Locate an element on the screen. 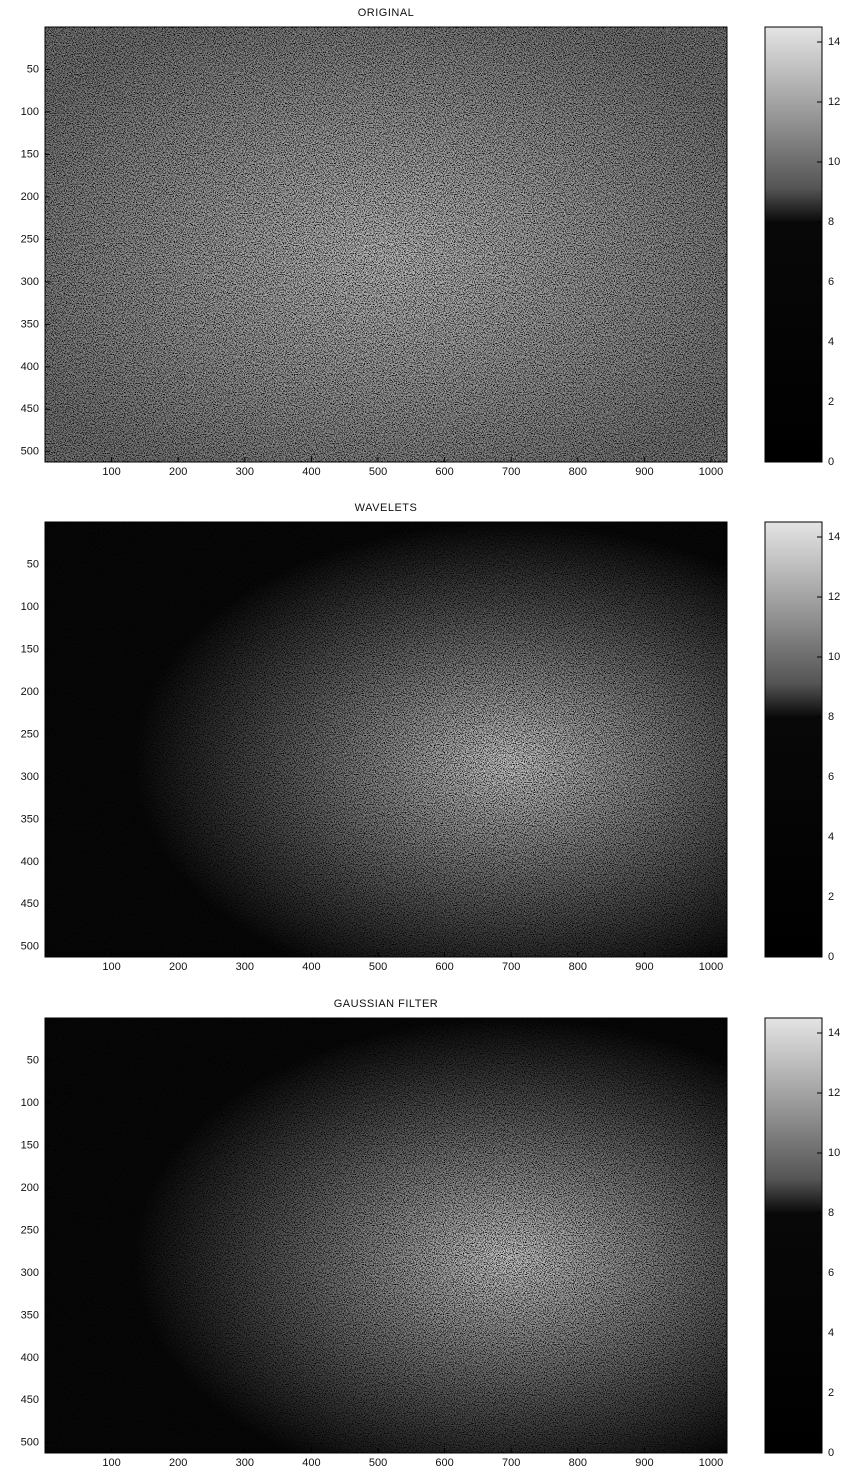  chart-title: ORIGINAL is located at coordinates (386, 13).